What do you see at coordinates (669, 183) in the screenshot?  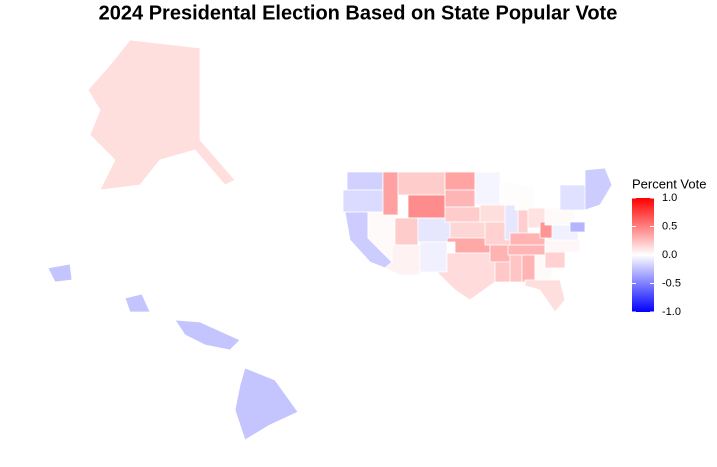 I see `legend-title: Percent Vote` at bounding box center [669, 183].